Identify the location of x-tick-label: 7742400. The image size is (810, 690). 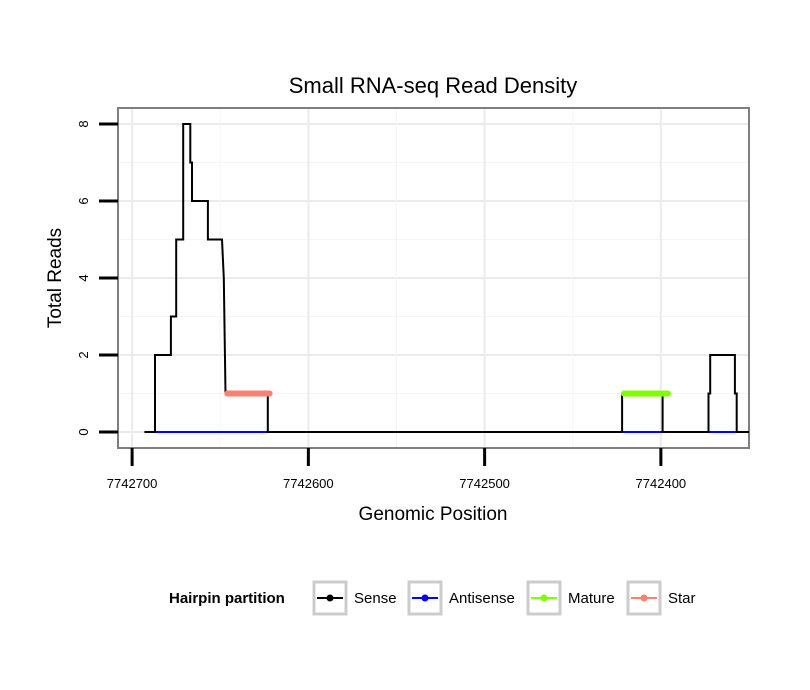
(661, 483).